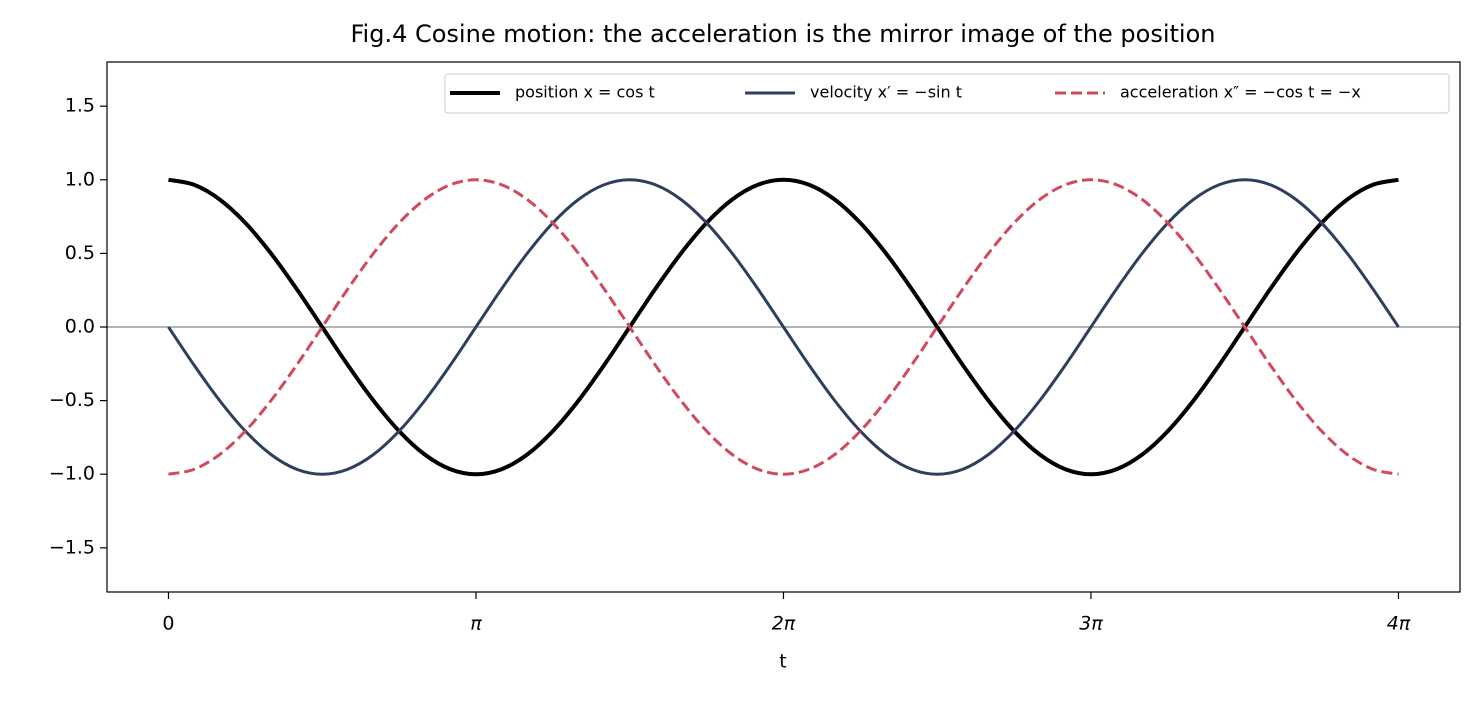  What do you see at coordinates (168, 624) in the screenshot?
I see `x-tick-label: 0` at bounding box center [168, 624].